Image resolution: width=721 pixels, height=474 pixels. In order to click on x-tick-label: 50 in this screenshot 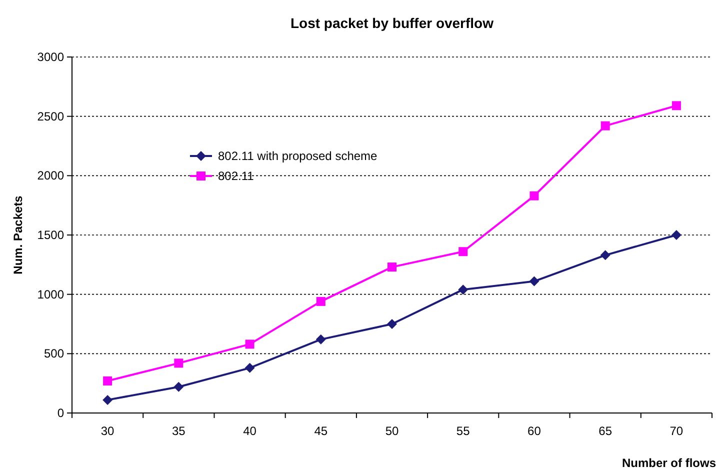, I will do `click(392, 431)`.